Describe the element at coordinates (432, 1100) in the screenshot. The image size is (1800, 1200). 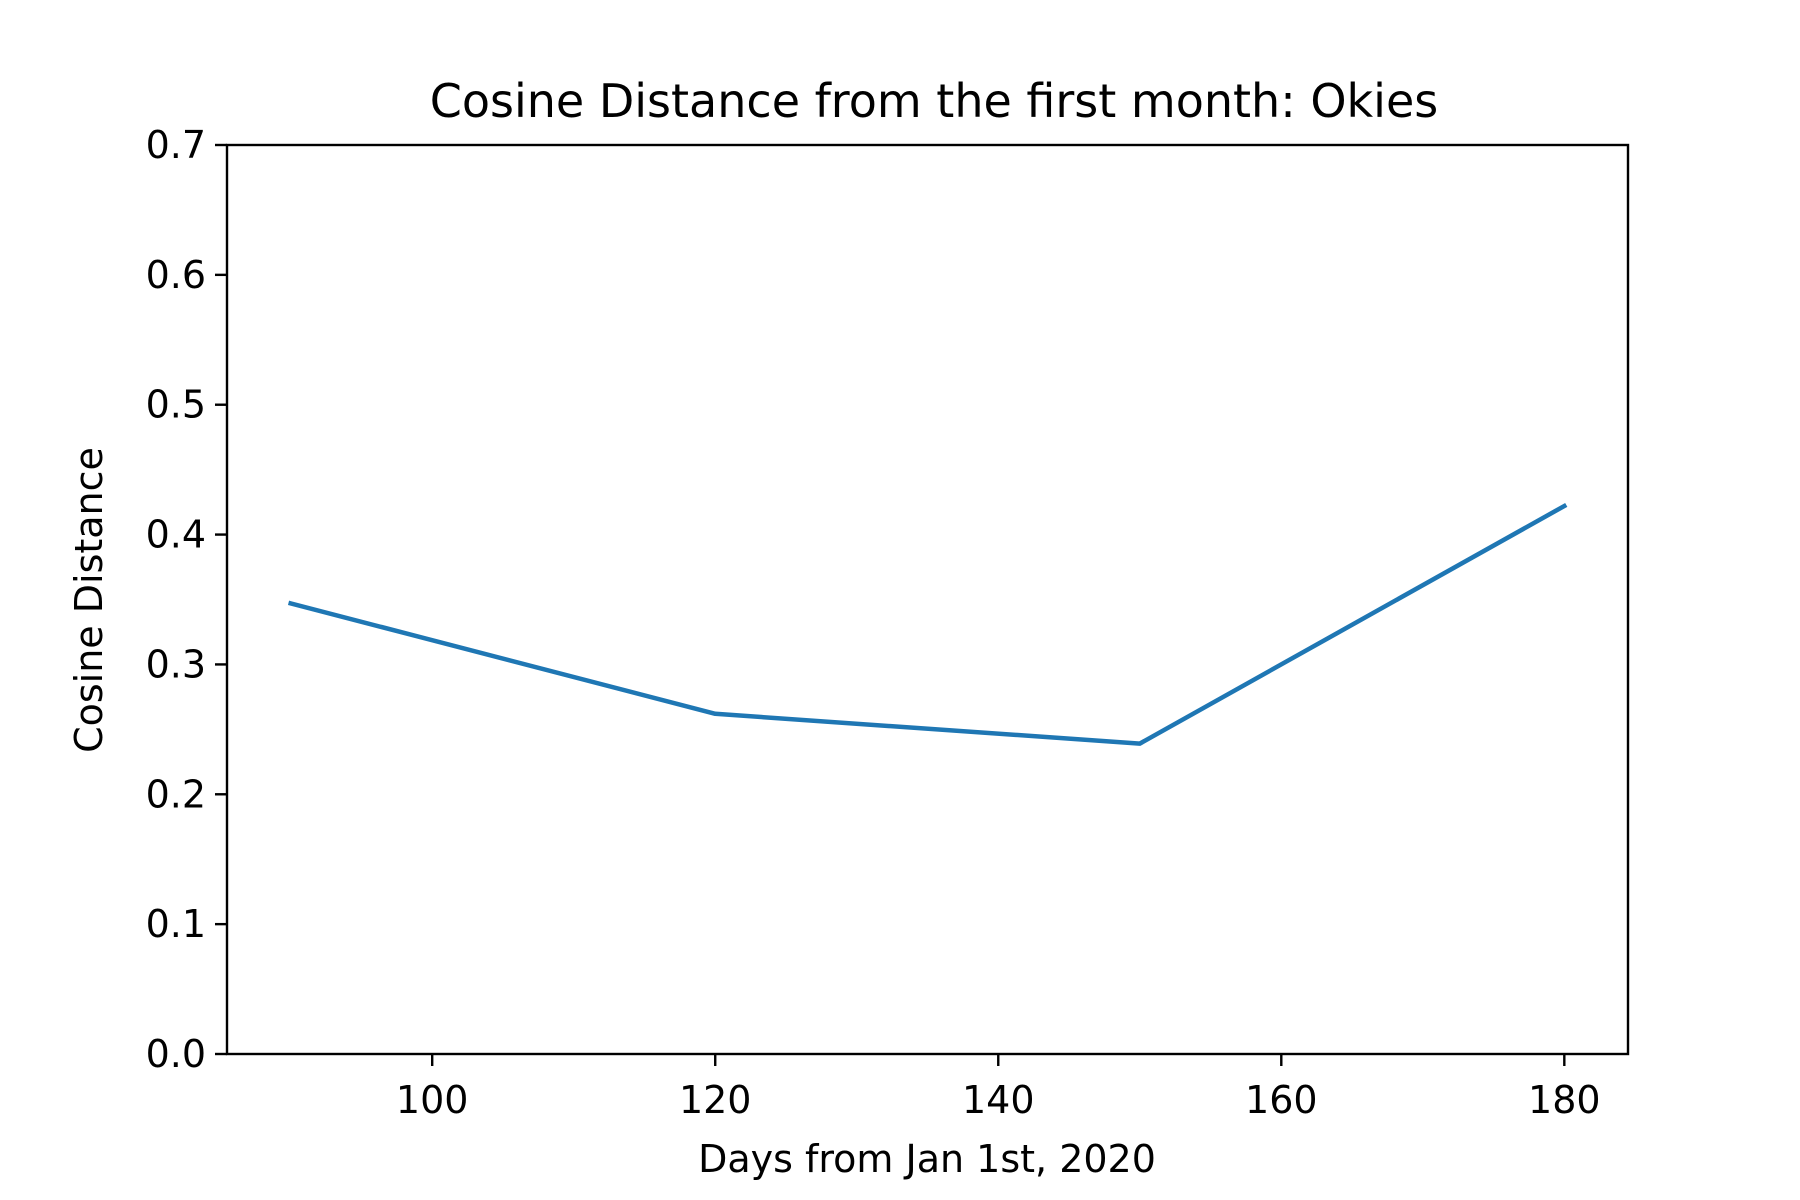
I see `x-tick-label: 100` at that location.